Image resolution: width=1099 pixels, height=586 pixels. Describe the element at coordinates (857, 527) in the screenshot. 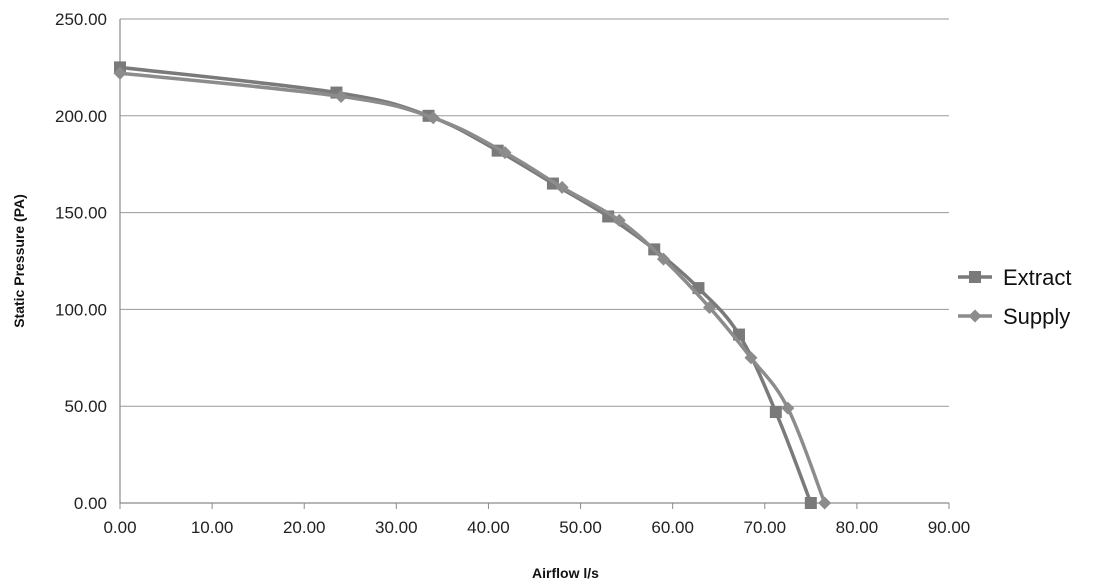

I see `x-tick-label: 80.00` at that location.